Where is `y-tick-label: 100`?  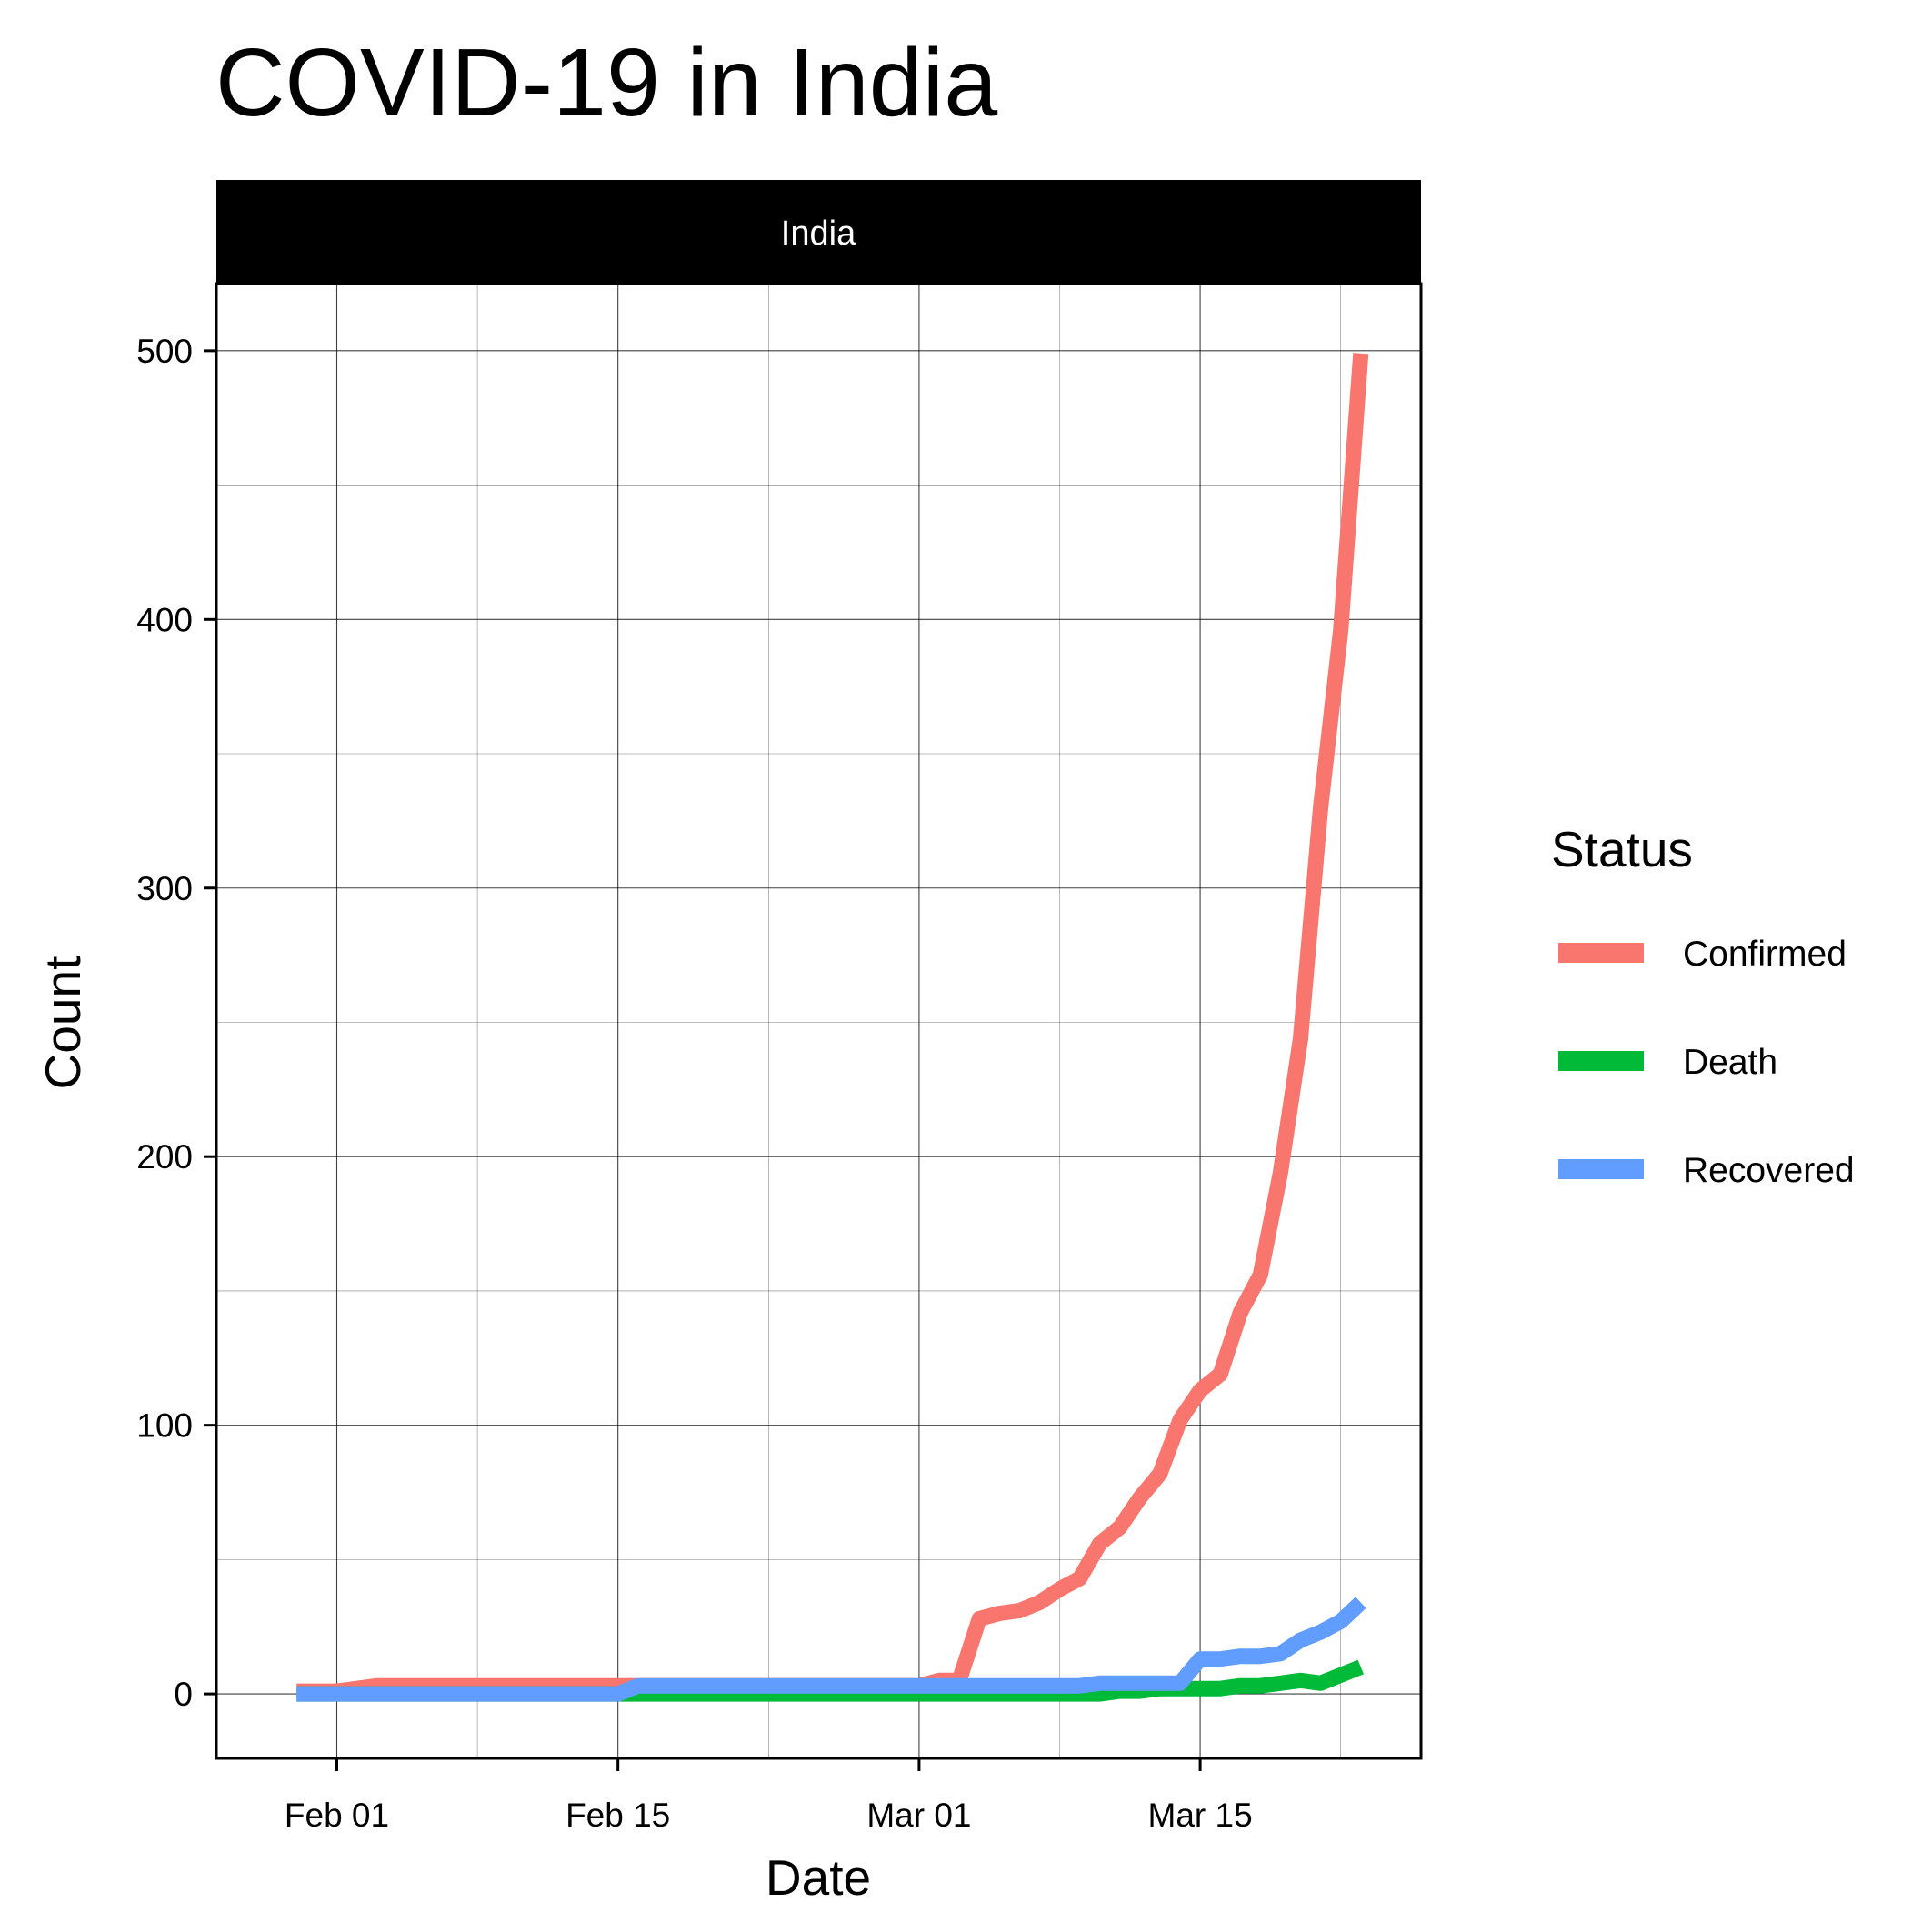 y-tick-label: 100 is located at coordinates (164, 1426).